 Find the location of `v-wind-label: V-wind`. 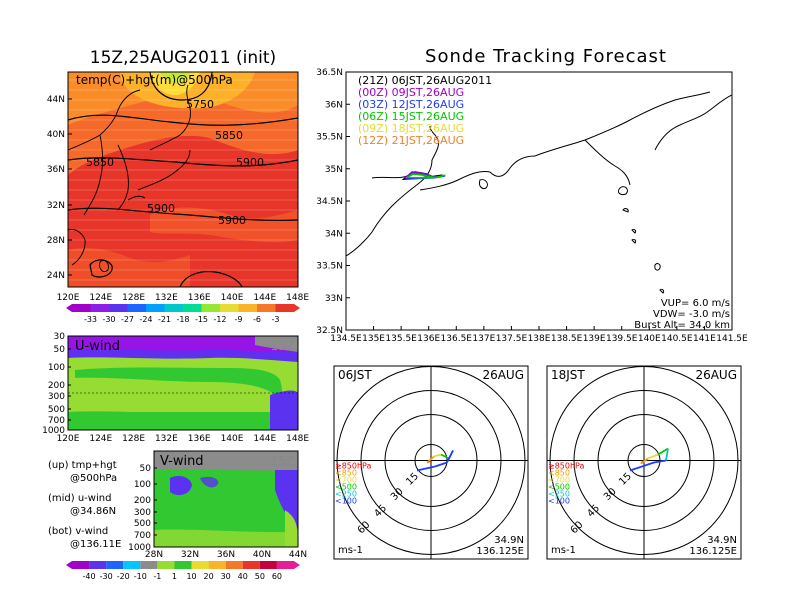

v-wind-label: V-wind is located at coordinates (182, 461).